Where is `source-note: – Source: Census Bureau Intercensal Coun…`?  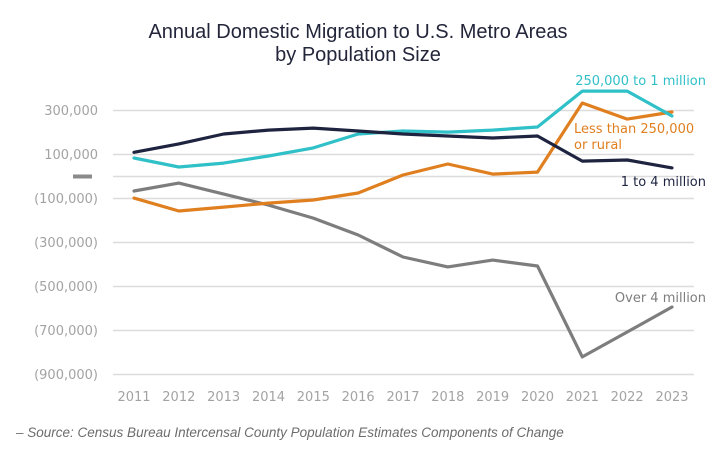 source-note: – Source: Census Bureau Intercensal Coun… is located at coordinates (290, 432).